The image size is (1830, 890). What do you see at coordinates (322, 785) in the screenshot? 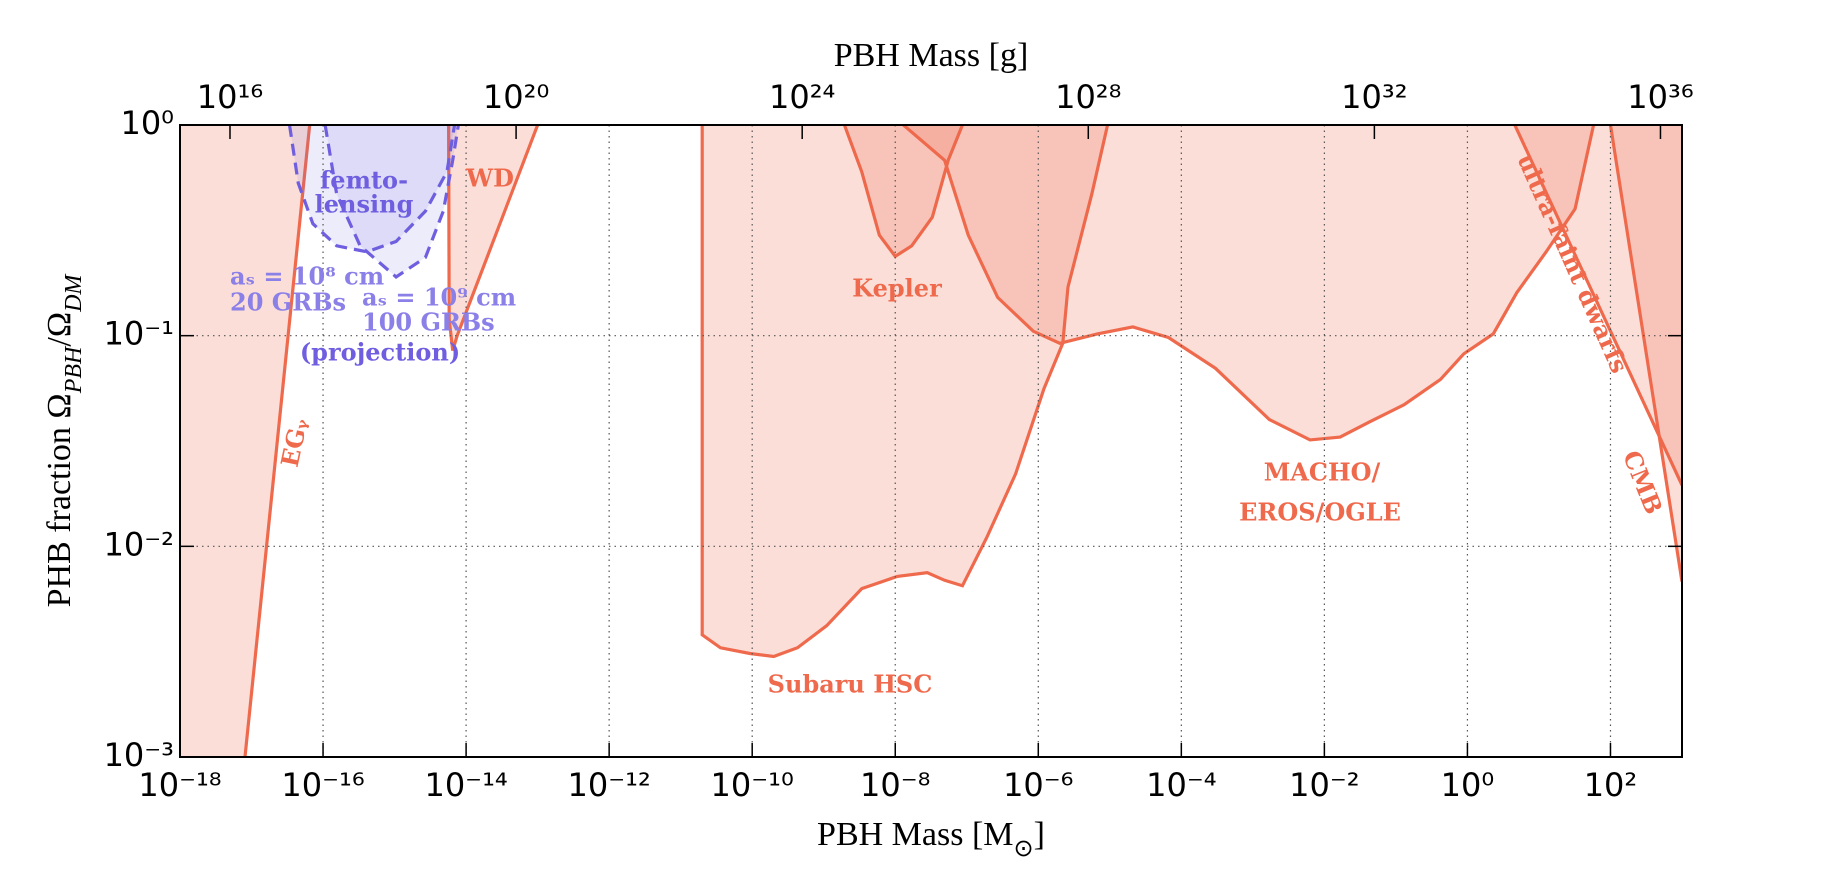
I see `x-tick-label: 10⁻¹⁶` at bounding box center [322, 785].